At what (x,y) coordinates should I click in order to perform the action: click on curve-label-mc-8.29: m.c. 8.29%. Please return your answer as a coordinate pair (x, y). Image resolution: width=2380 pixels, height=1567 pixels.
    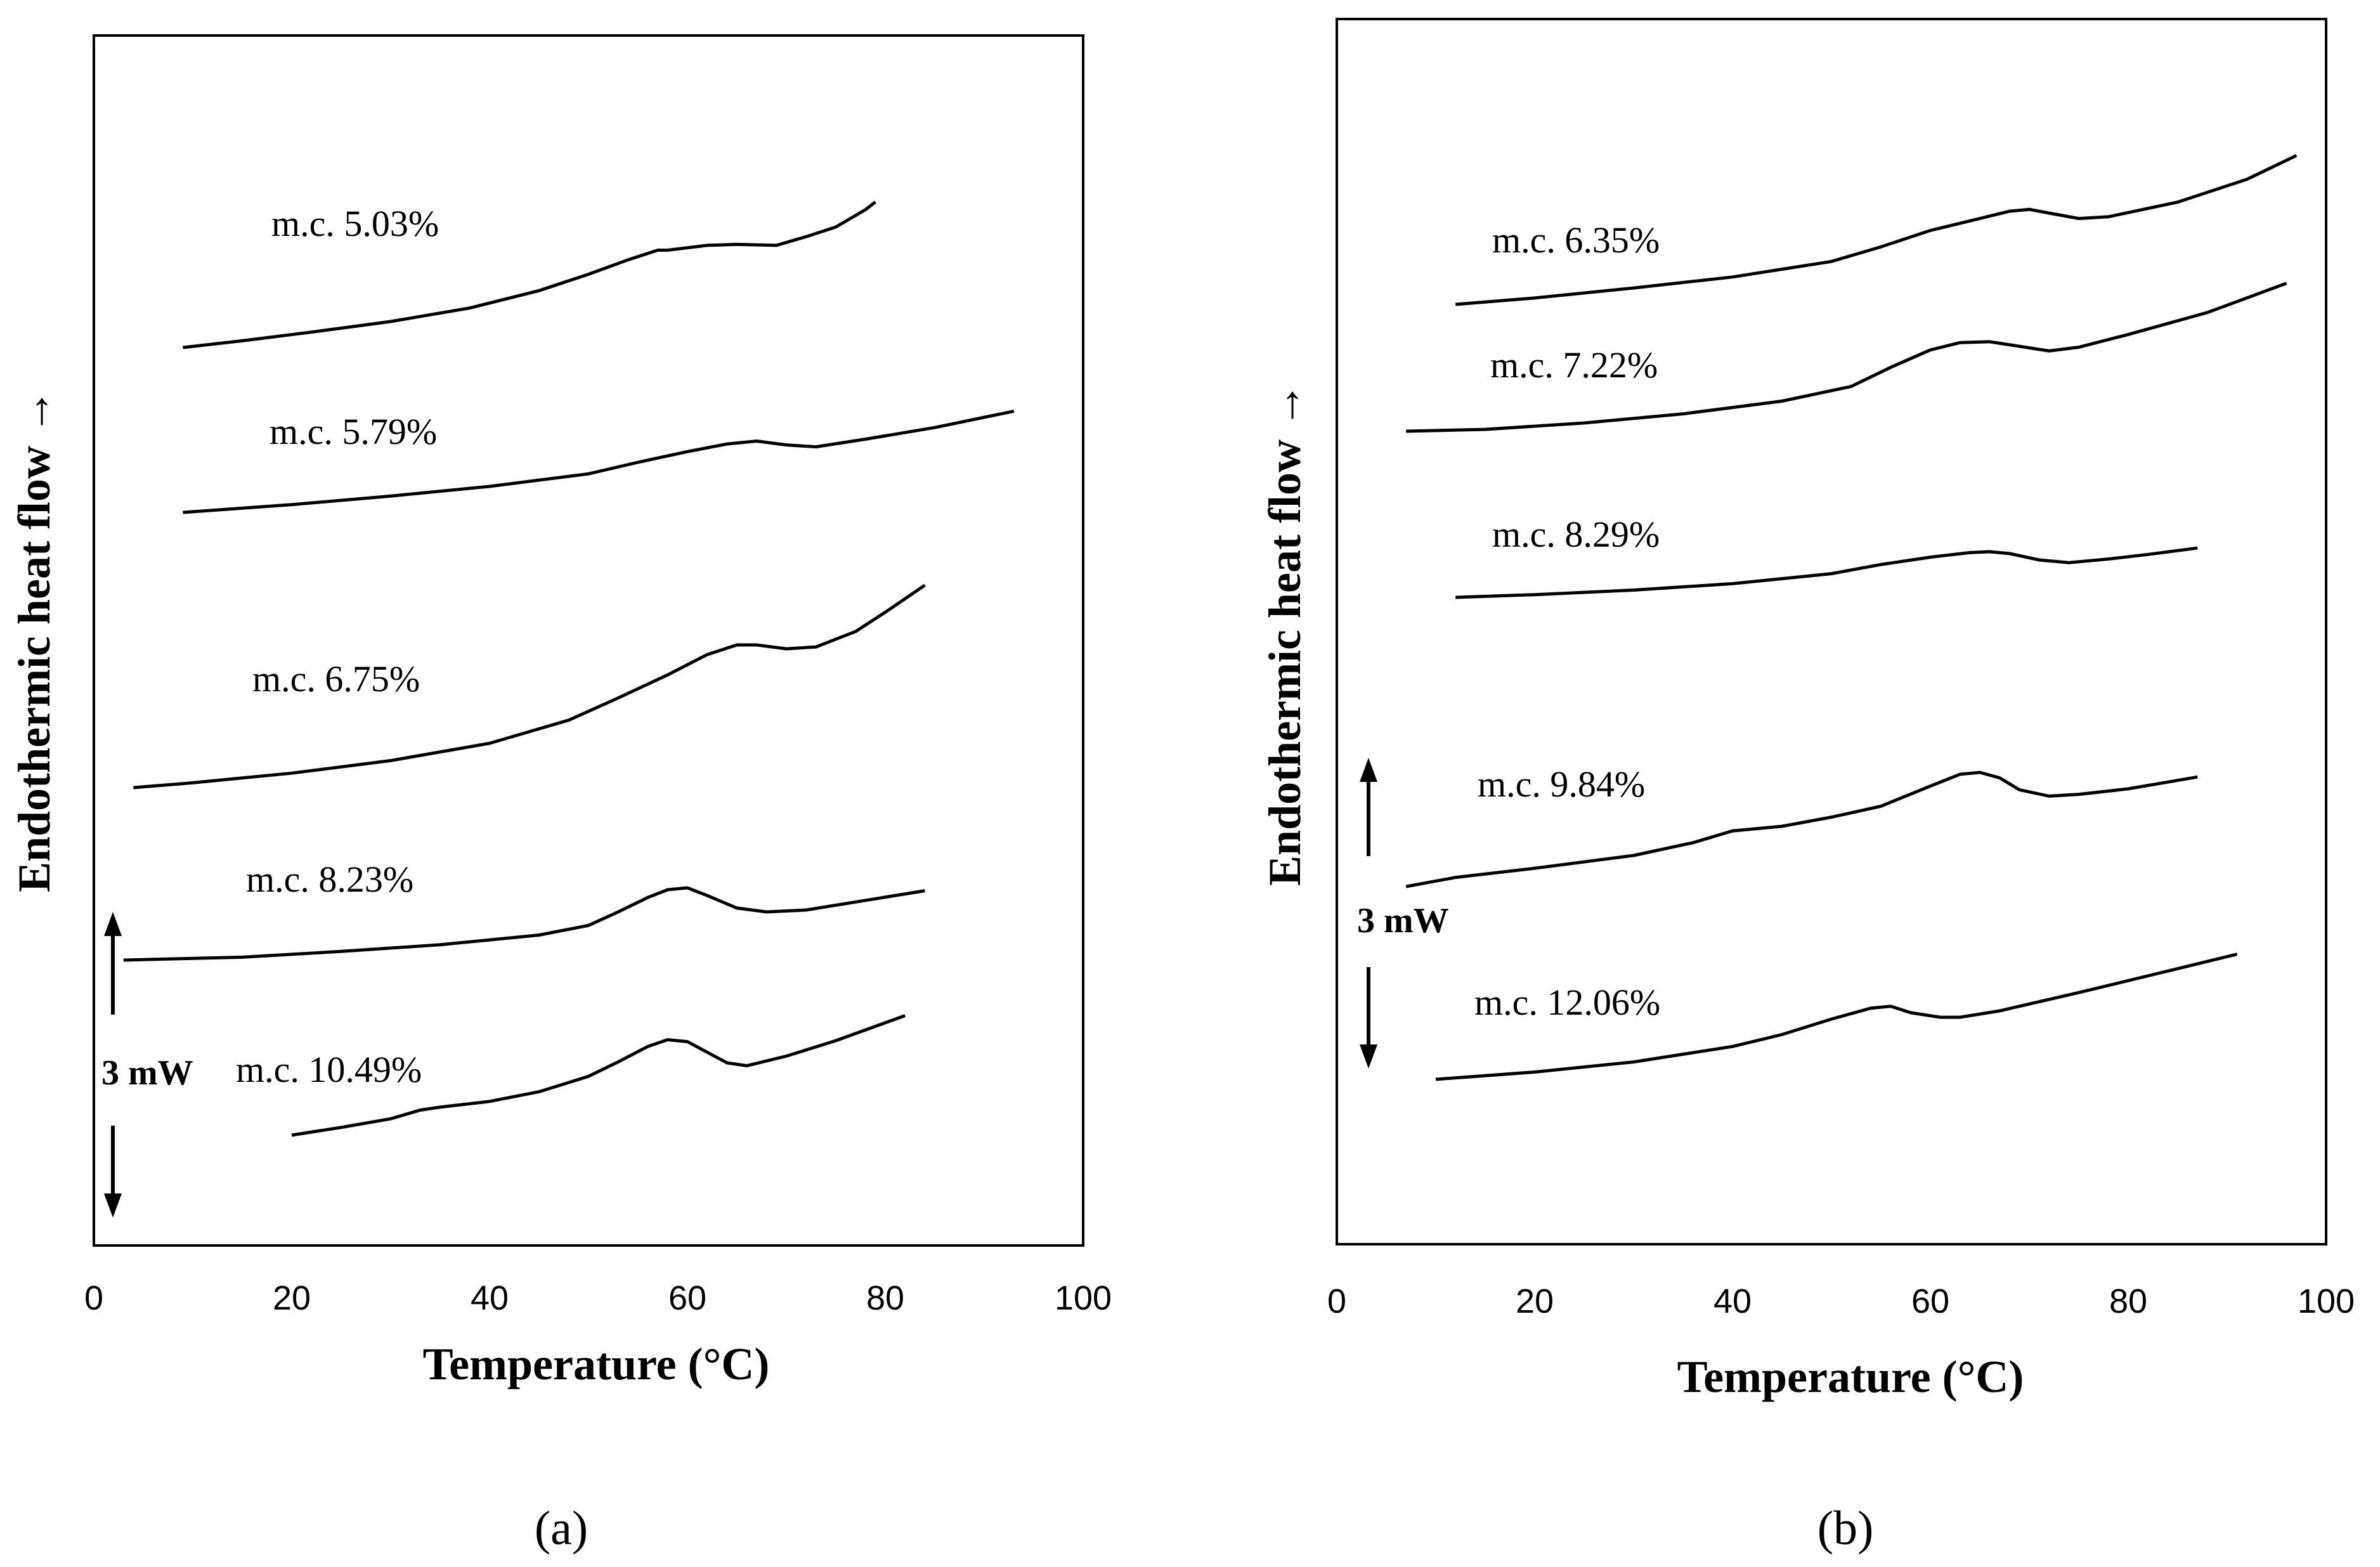
    Looking at the image, I should click on (1576, 535).